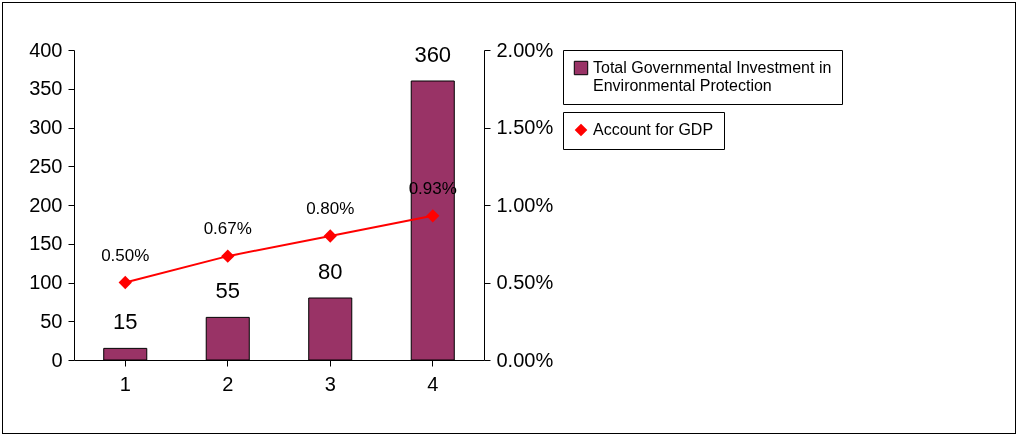 The image size is (1020, 438). Describe the element at coordinates (125, 255) in the screenshot. I see `data-label: 0.50%` at that location.